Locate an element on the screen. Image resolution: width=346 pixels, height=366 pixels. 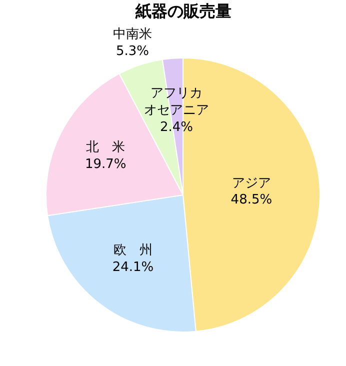
slice-label: アジア is located at coordinates (251, 183).